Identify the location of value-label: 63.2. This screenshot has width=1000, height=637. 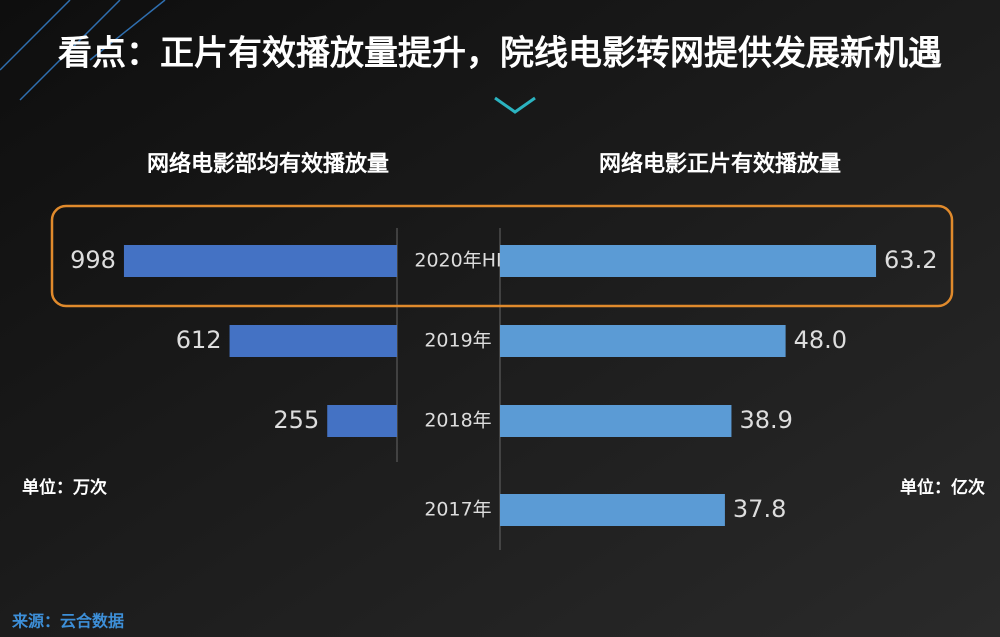
(910, 260).